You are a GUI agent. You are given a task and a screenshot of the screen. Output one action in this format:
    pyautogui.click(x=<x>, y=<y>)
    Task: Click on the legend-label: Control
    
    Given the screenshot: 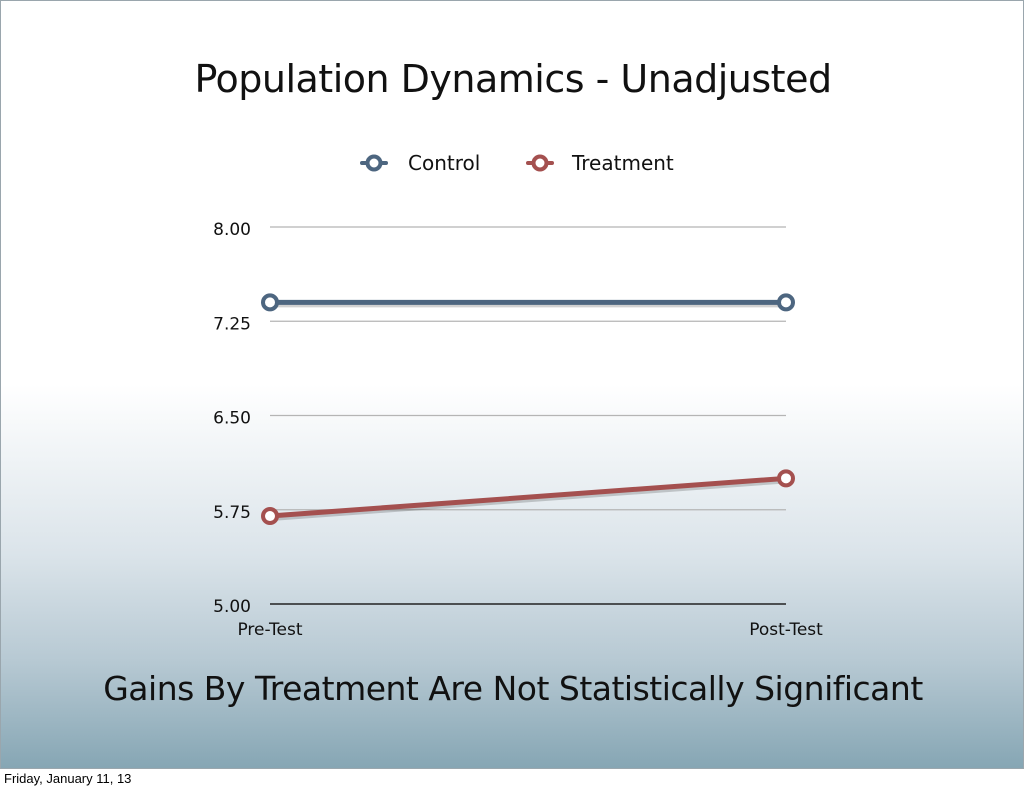 What is the action you would take?
    pyautogui.click(x=444, y=163)
    